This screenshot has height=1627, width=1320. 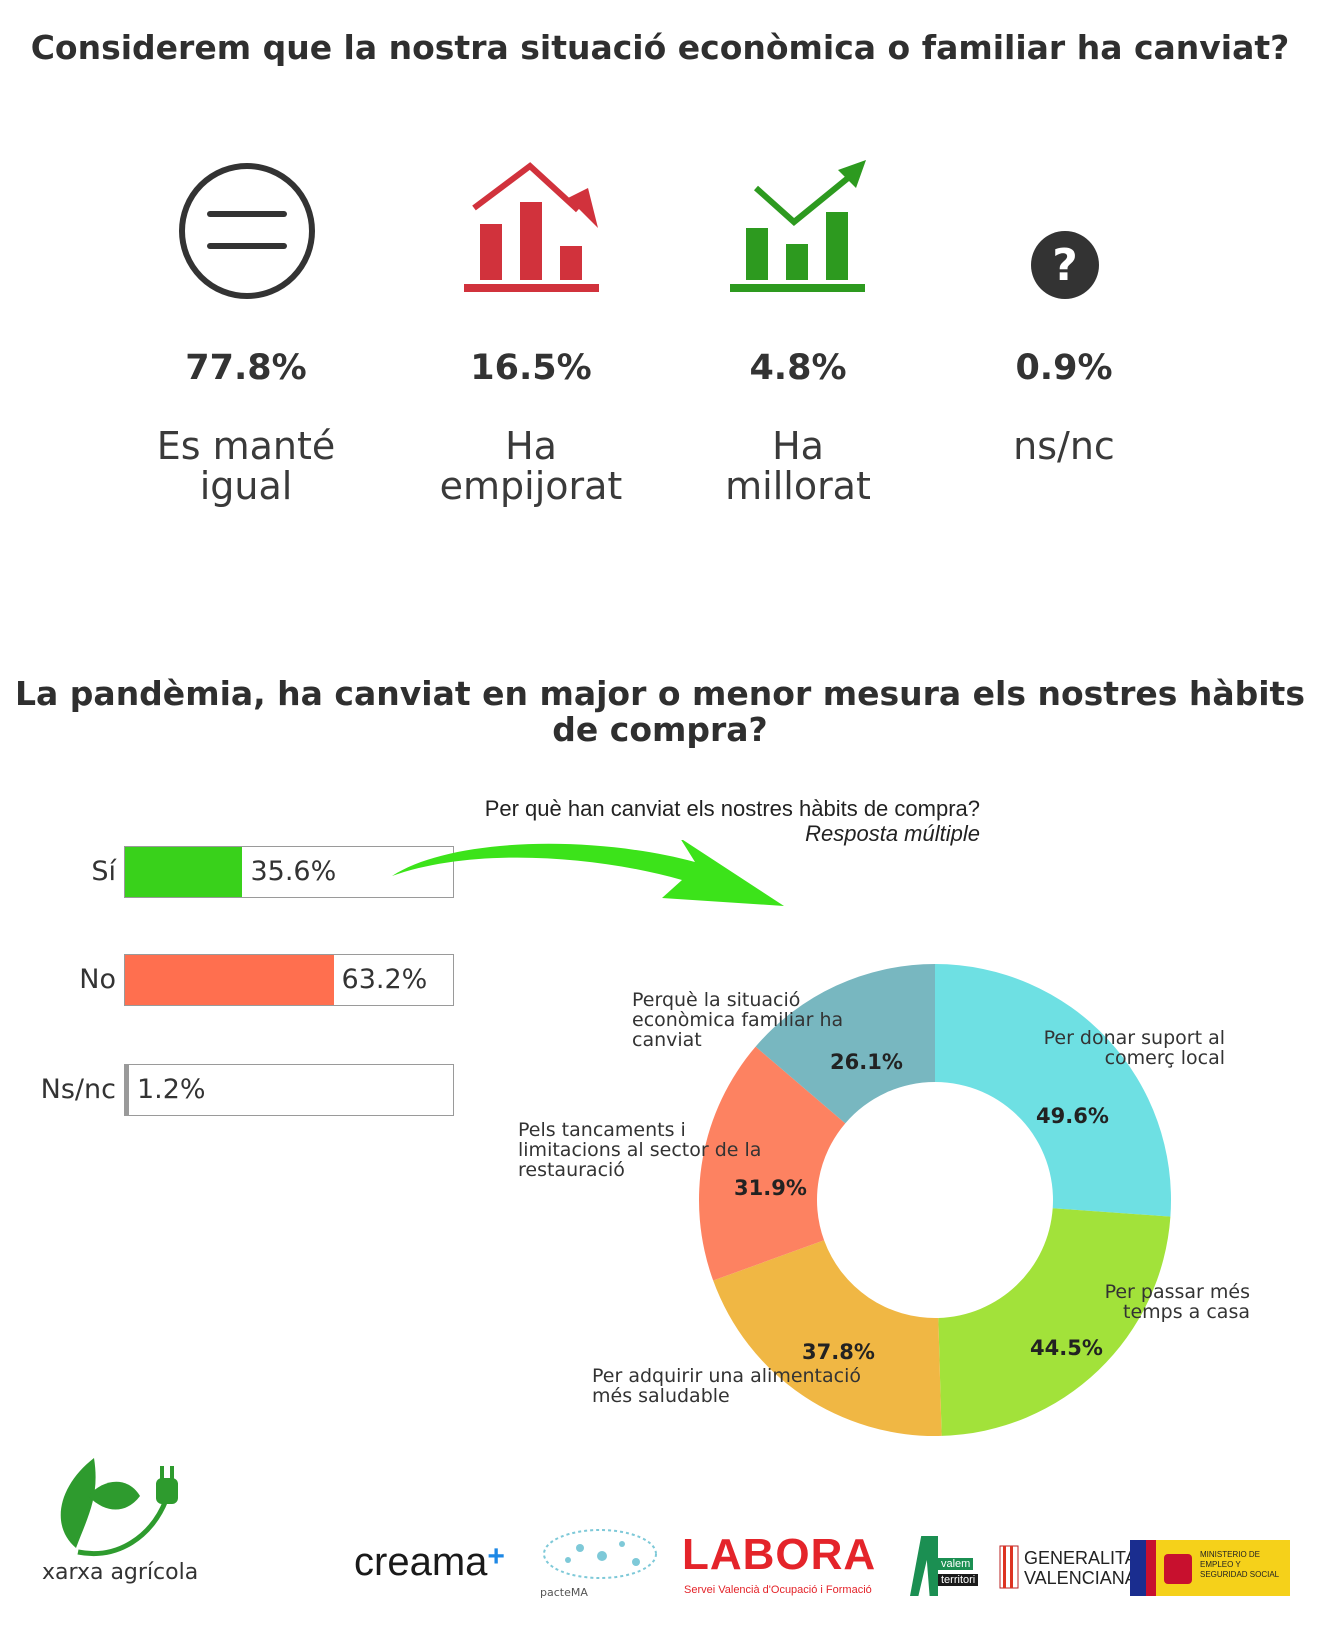 I want to click on rising-bar-chart-icon, so click(x=798, y=226).